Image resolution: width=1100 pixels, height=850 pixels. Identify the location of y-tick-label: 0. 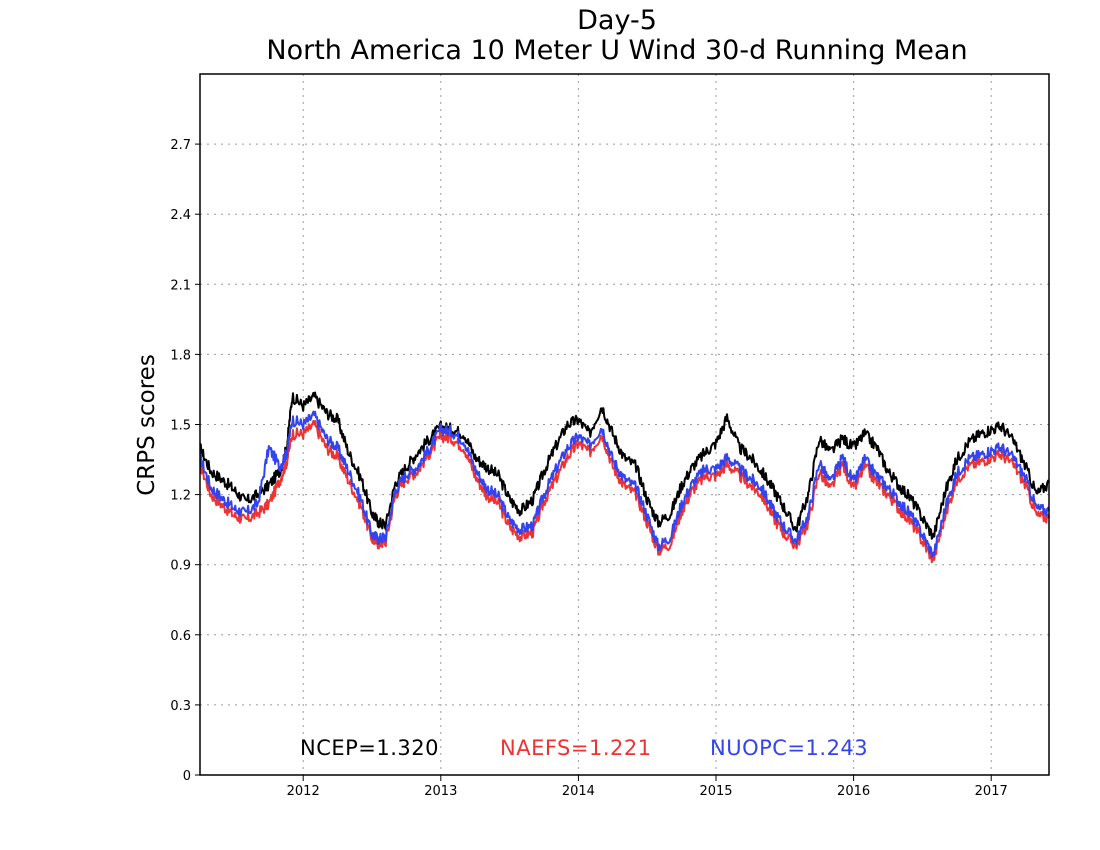
(187, 776).